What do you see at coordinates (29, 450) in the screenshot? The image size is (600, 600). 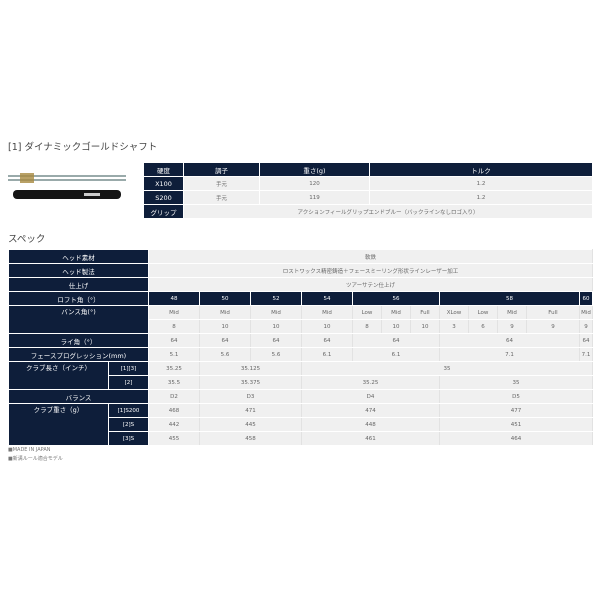 I see `footer-note: ■MADE IN JAPAN` at bounding box center [29, 450].